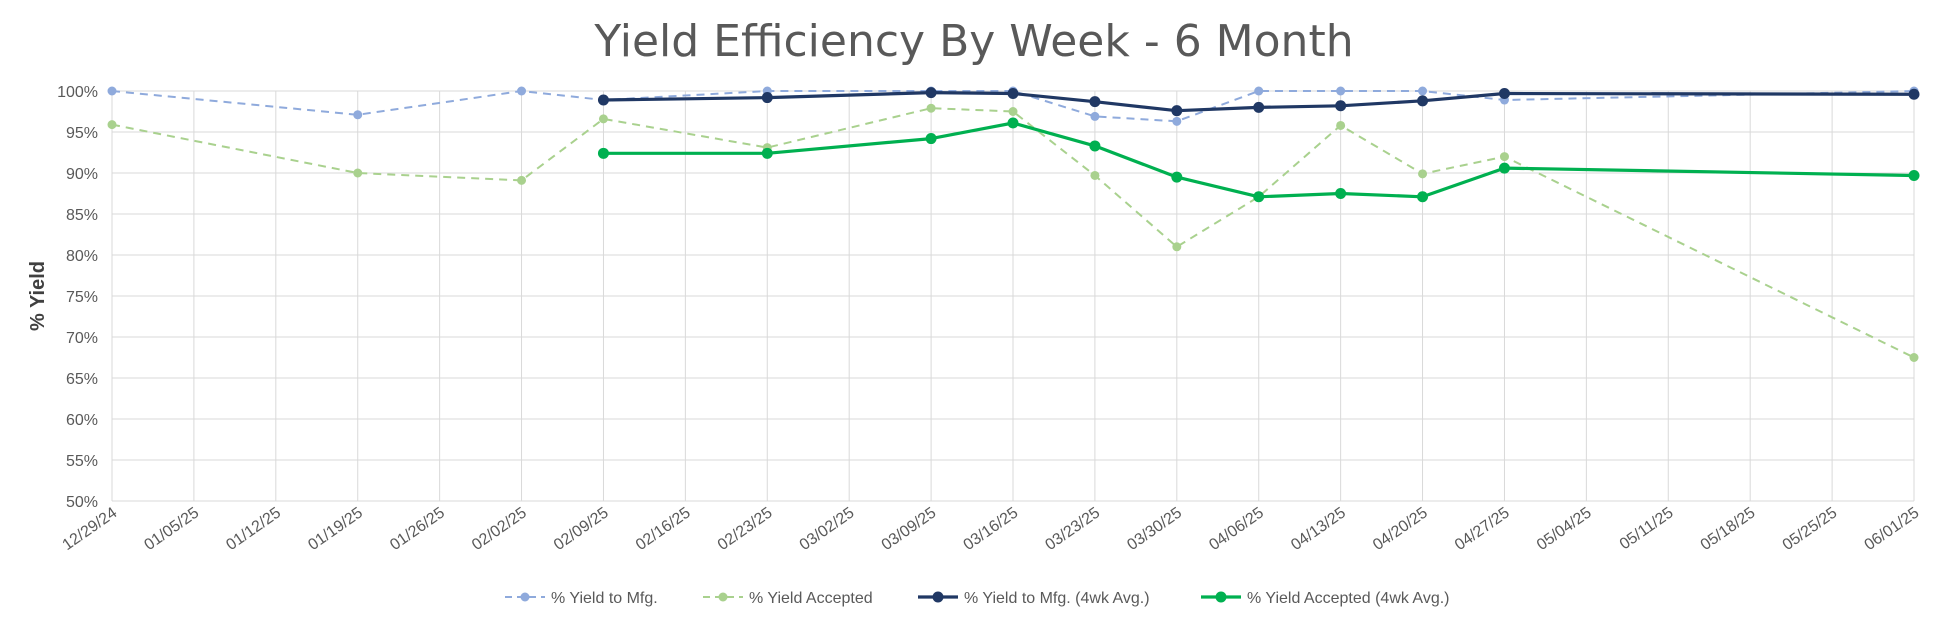 Image resolution: width=1948 pixels, height=623 pixels. Describe the element at coordinates (827, 529) in the screenshot. I see `x-tick-label: 03/02/25` at that location.